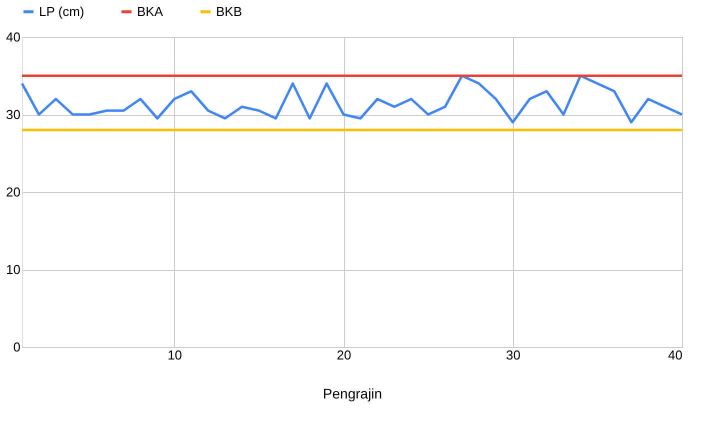 Image resolution: width=719 pixels, height=428 pixels. Describe the element at coordinates (13, 269) in the screenshot. I see `y-tick-label: 10` at that location.